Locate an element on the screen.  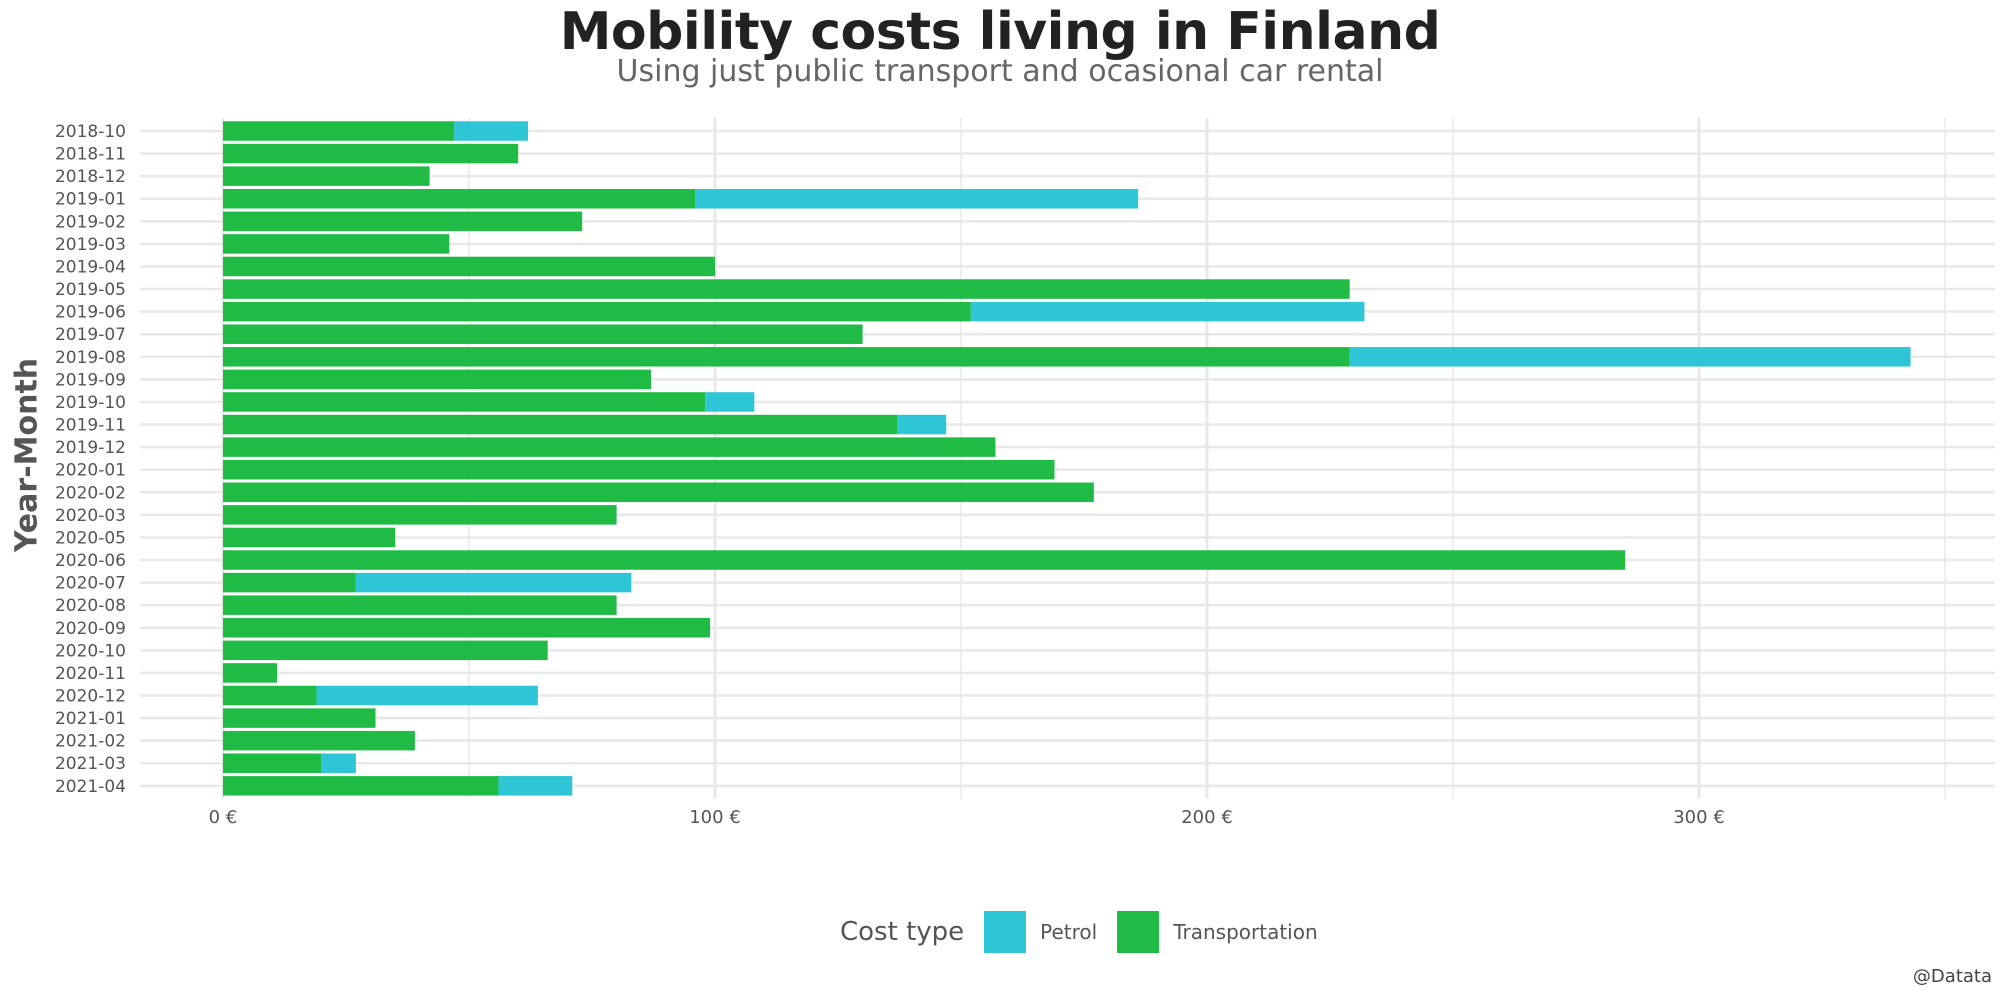
legend-title: Cost type is located at coordinates (902, 932).